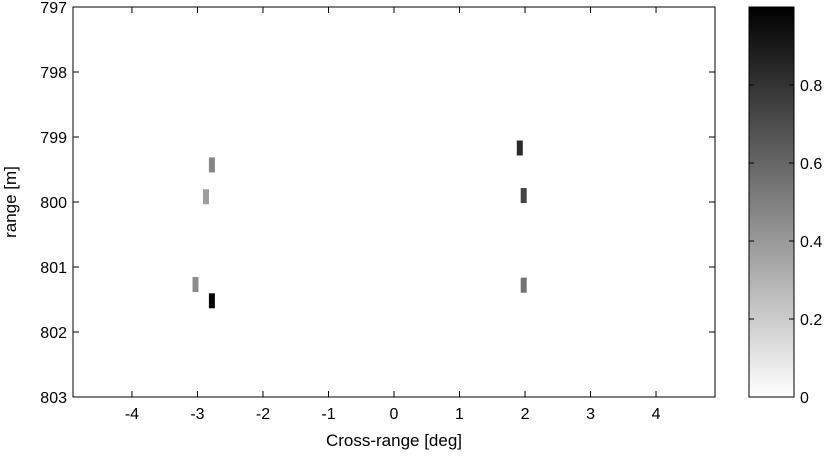  I want to click on colorbar-tick-label: 0.2, so click(811, 320).